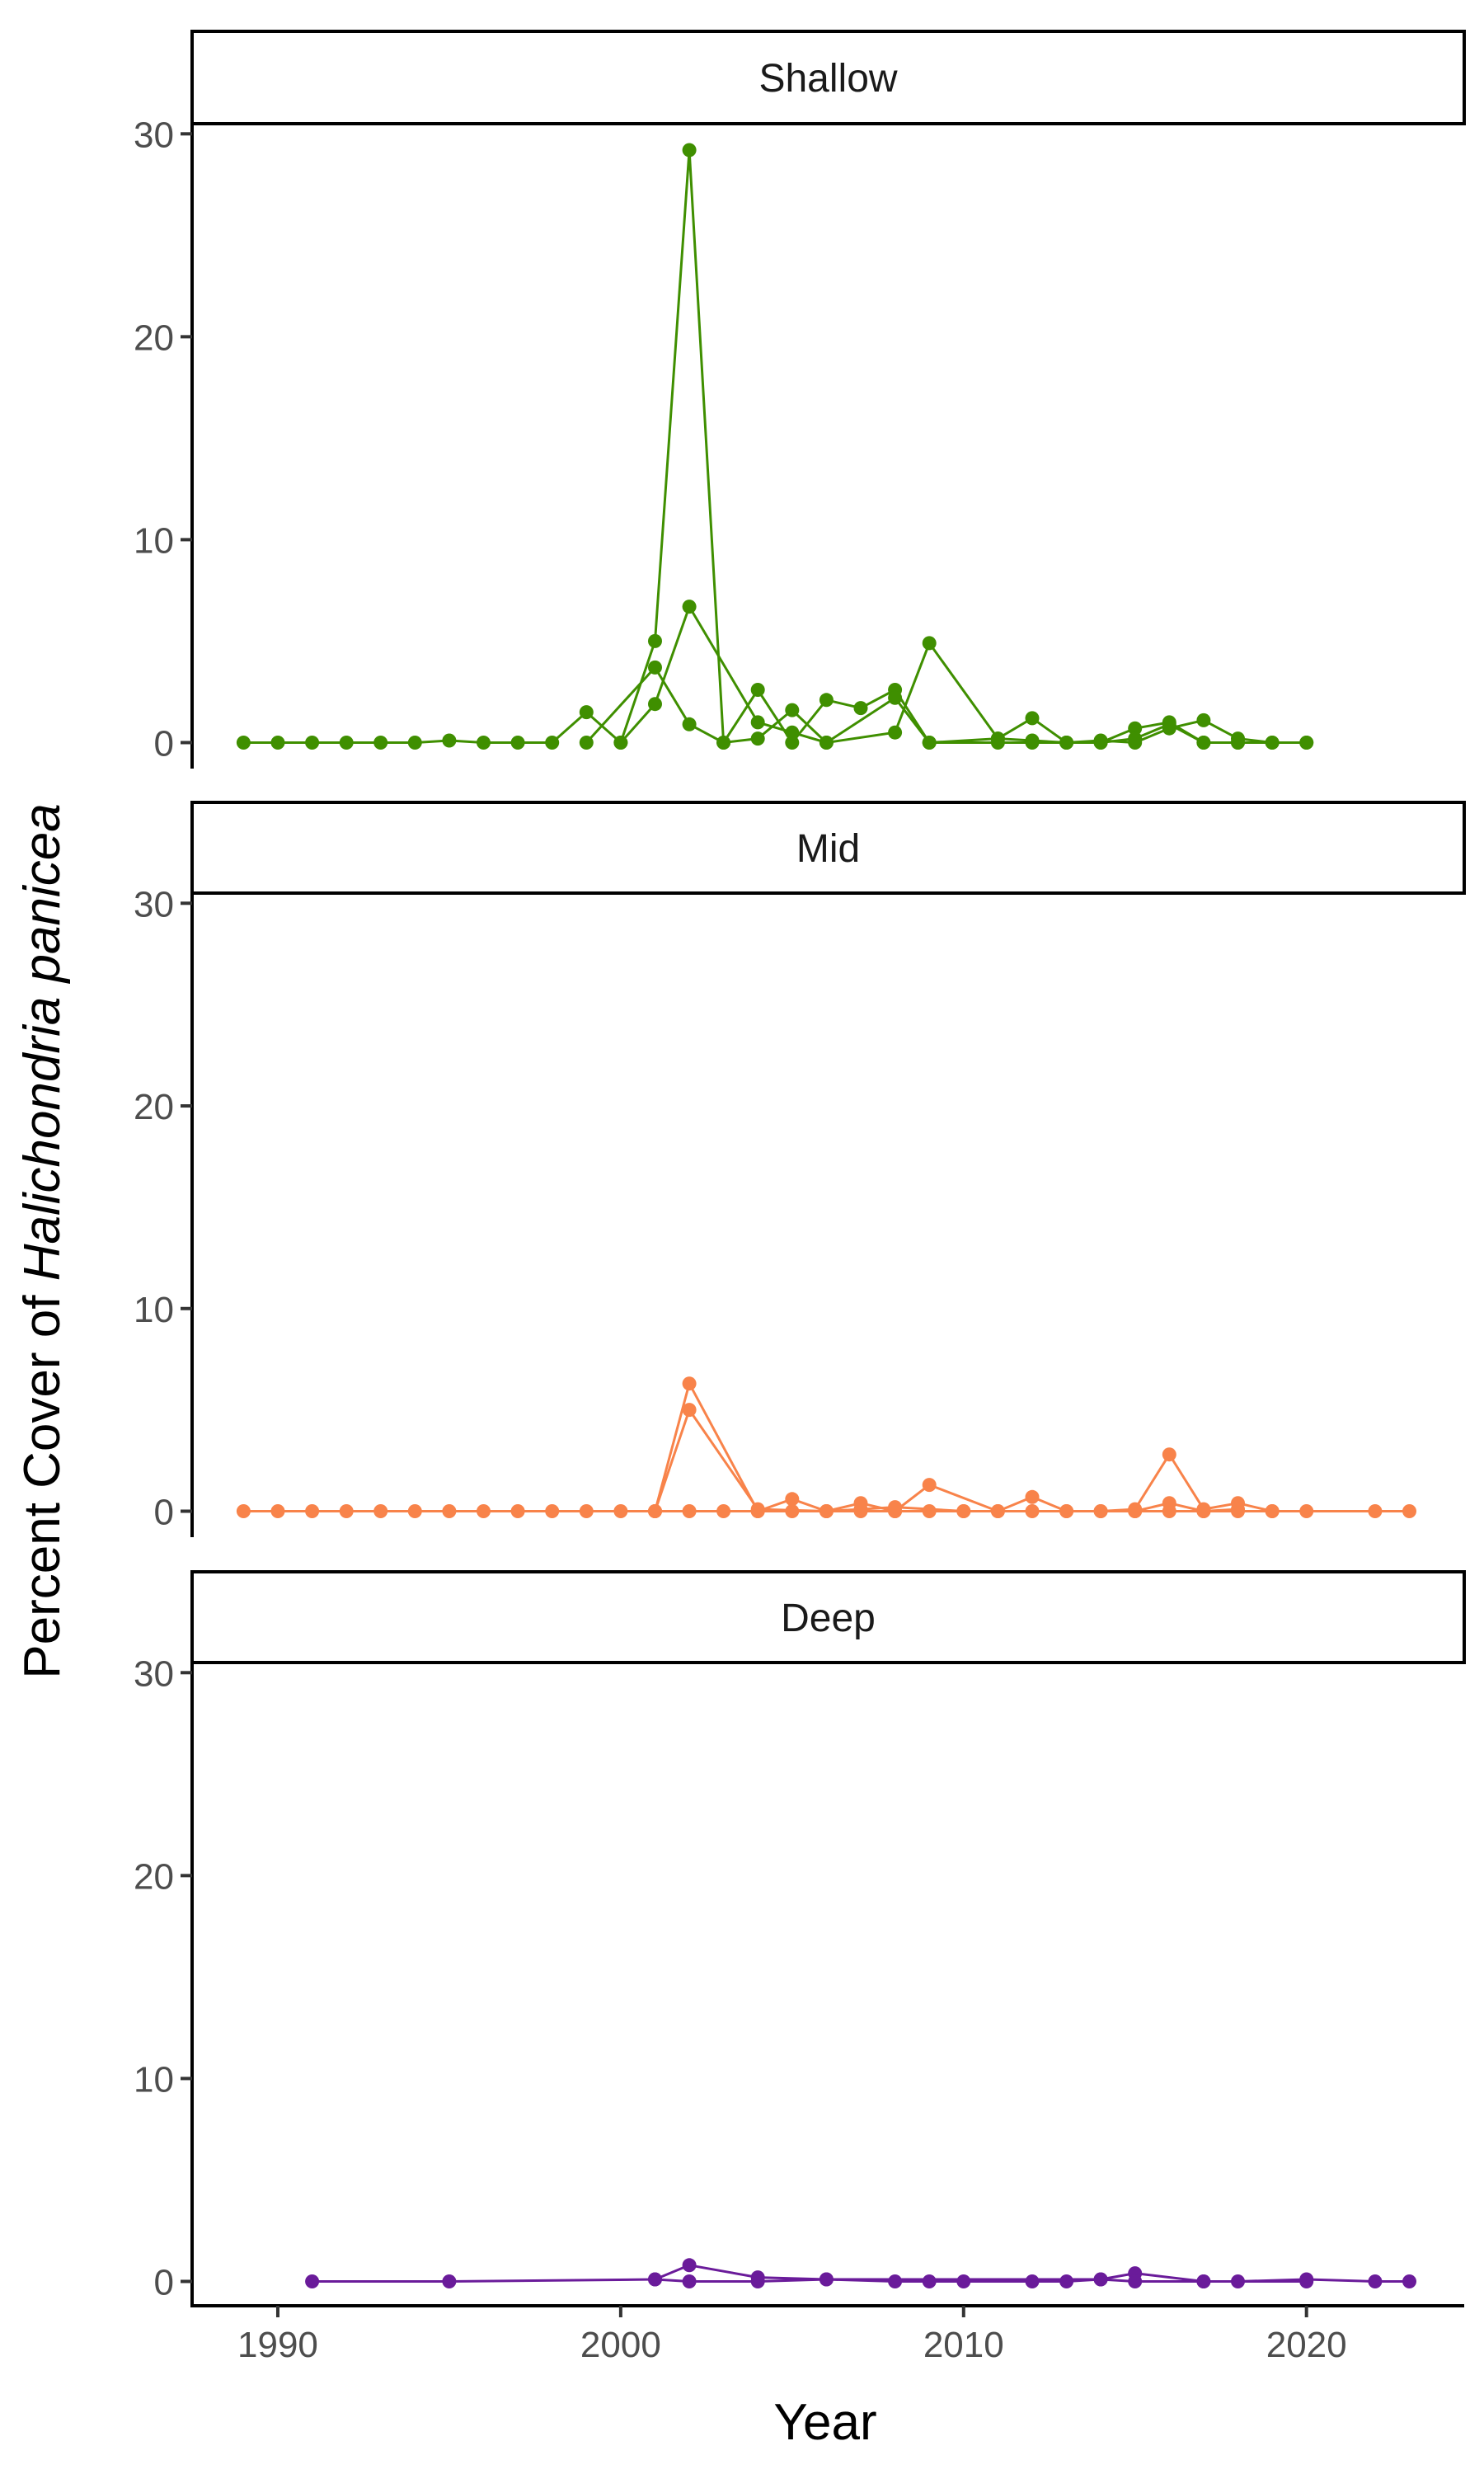 The width and height of the screenshot is (1484, 2474). I want to click on y-tick-label-mid: 30, so click(154, 904).